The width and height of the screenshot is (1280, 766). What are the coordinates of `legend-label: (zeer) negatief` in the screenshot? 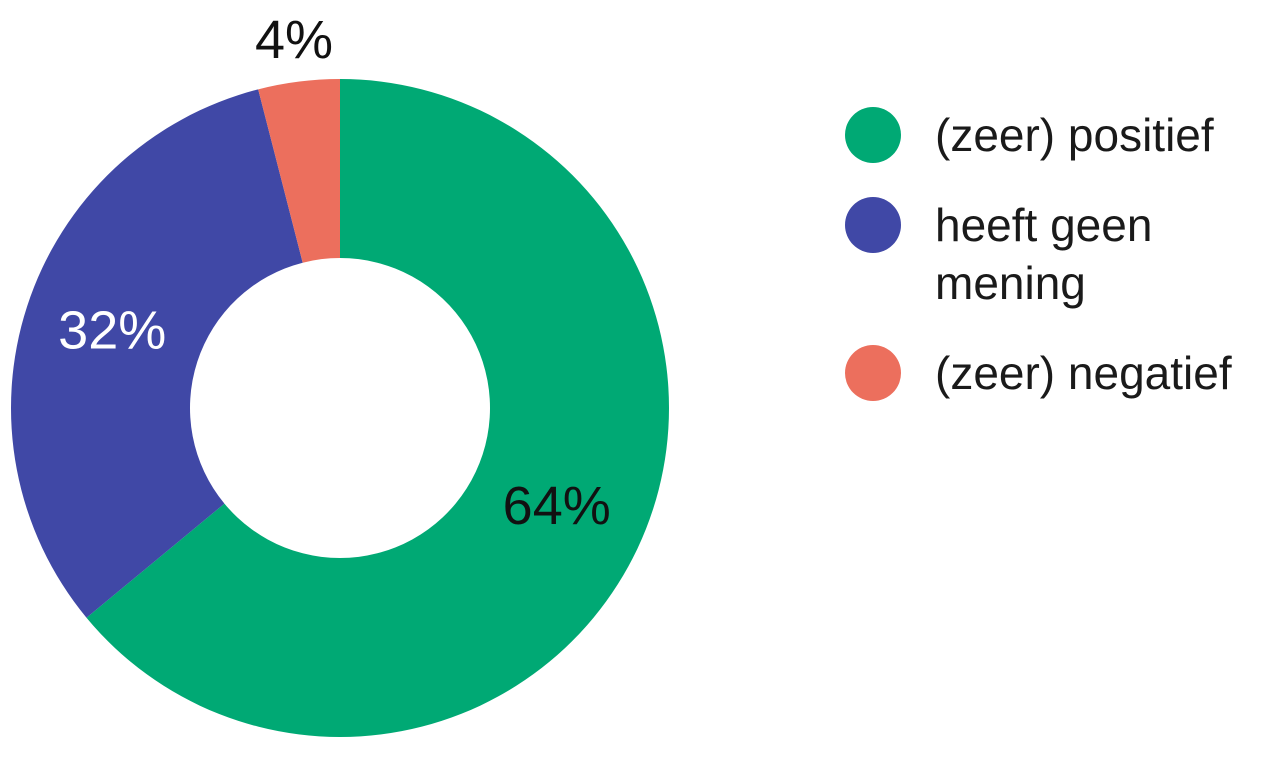 It's located at (1083, 373).